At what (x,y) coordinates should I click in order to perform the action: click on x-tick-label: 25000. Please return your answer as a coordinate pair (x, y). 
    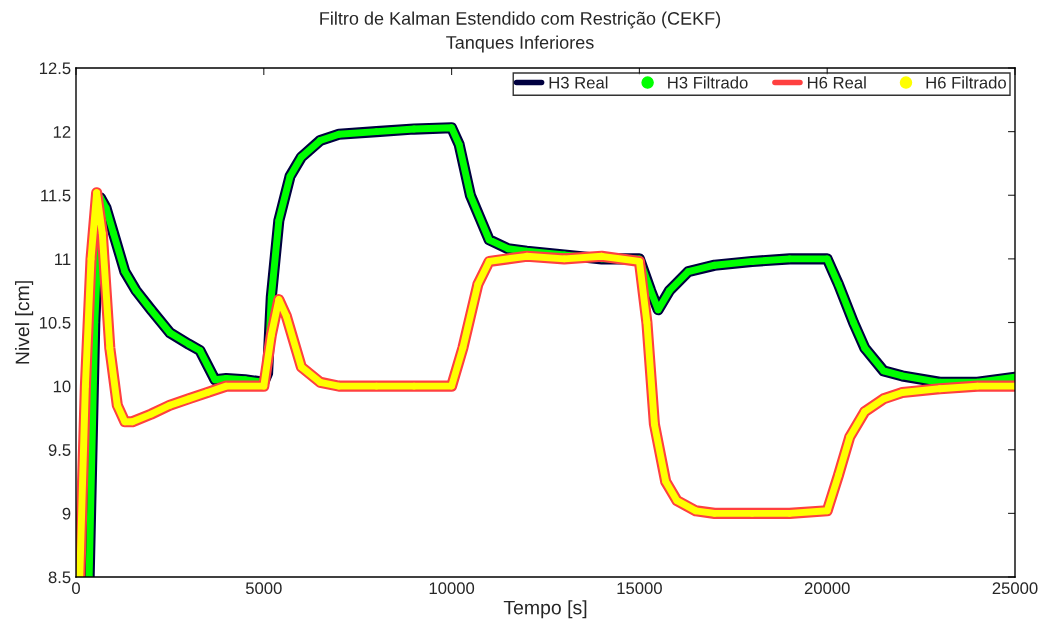
    Looking at the image, I should click on (1015, 588).